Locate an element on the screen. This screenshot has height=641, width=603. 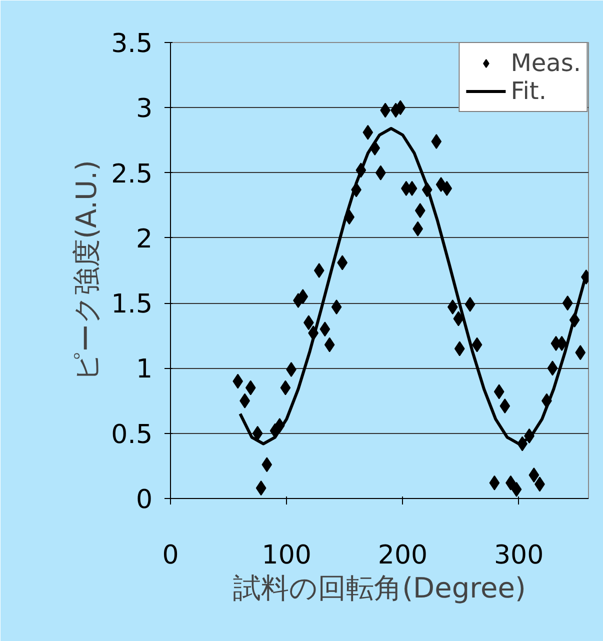
y-tick-label: 2 is located at coordinates (144, 239).